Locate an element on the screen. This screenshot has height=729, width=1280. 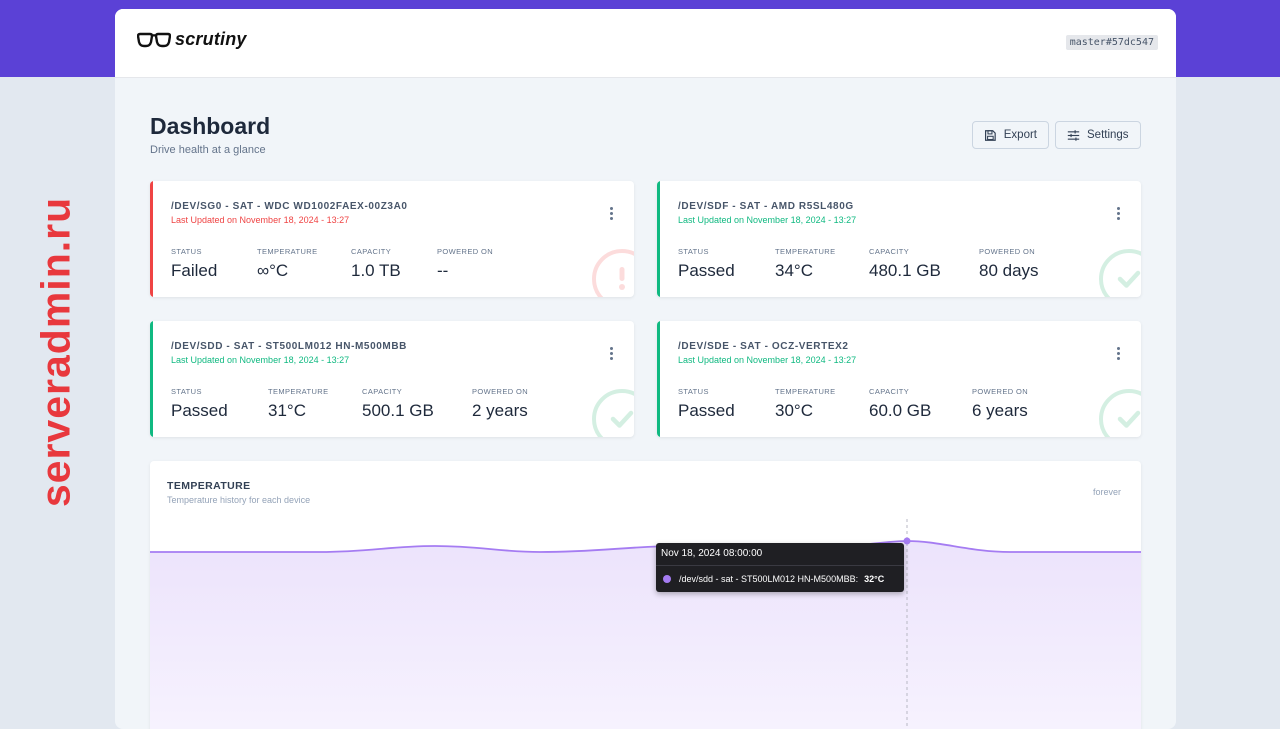
metric-status: STATUS Failed is located at coordinates (194, 263).